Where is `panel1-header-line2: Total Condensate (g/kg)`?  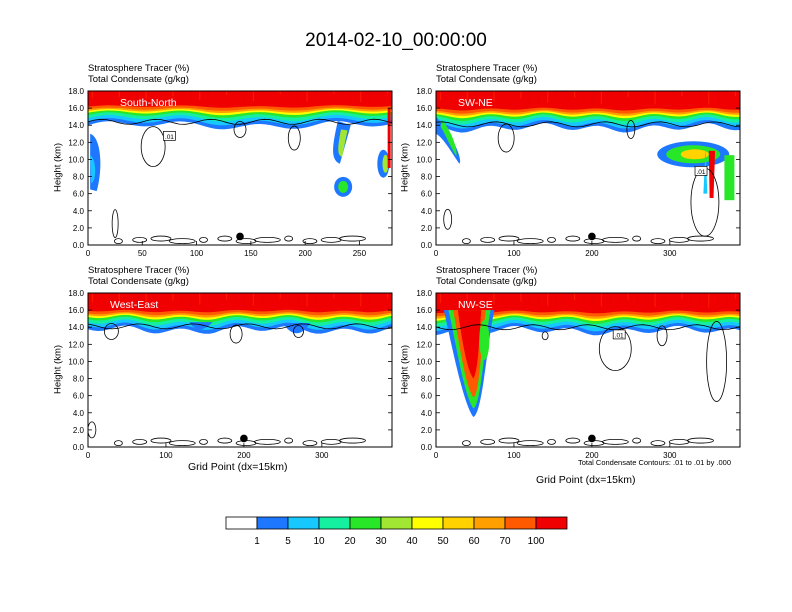 panel1-header-line2: Total Condensate (g/kg) is located at coordinates (138, 79).